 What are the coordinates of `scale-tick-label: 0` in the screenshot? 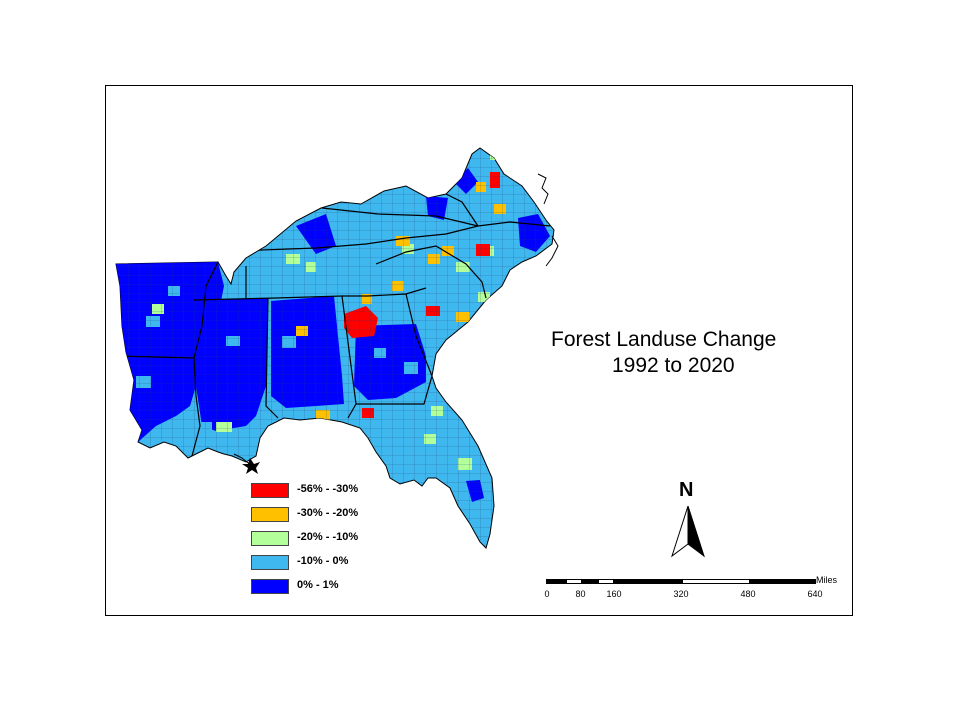 It's located at (547, 594).